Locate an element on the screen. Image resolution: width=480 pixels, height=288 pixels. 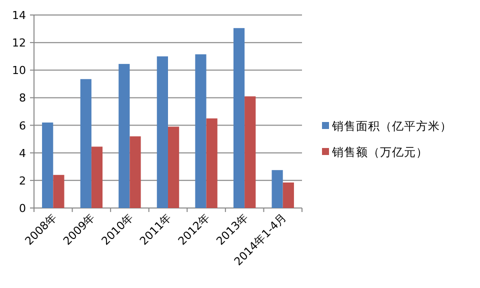
y-tick-label: 6 is located at coordinates (22, 125).